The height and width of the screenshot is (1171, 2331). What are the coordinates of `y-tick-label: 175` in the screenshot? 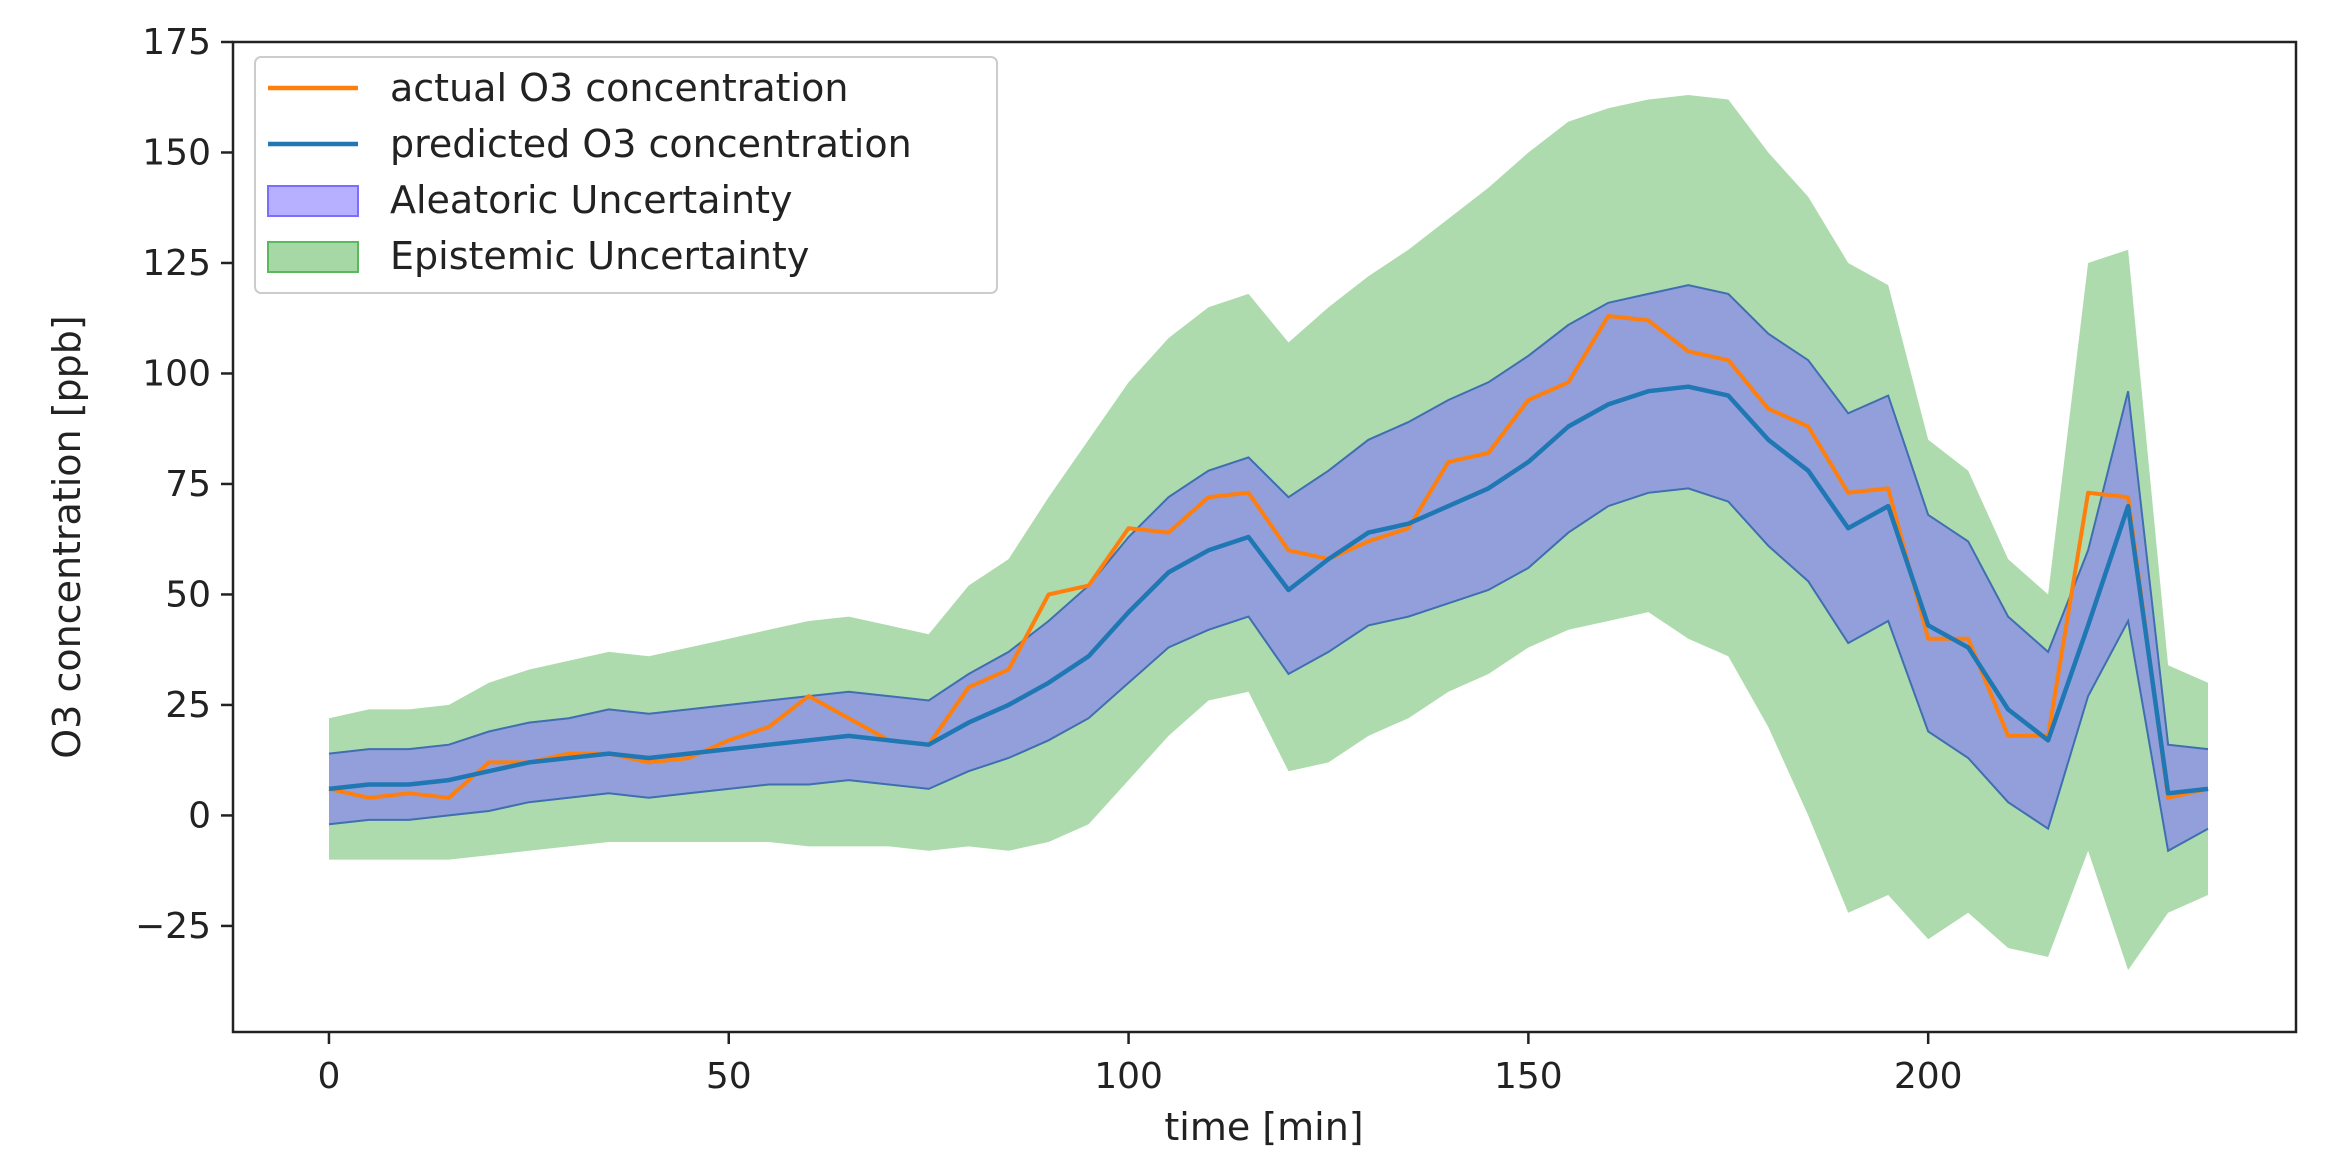 It's located at (176, 42).